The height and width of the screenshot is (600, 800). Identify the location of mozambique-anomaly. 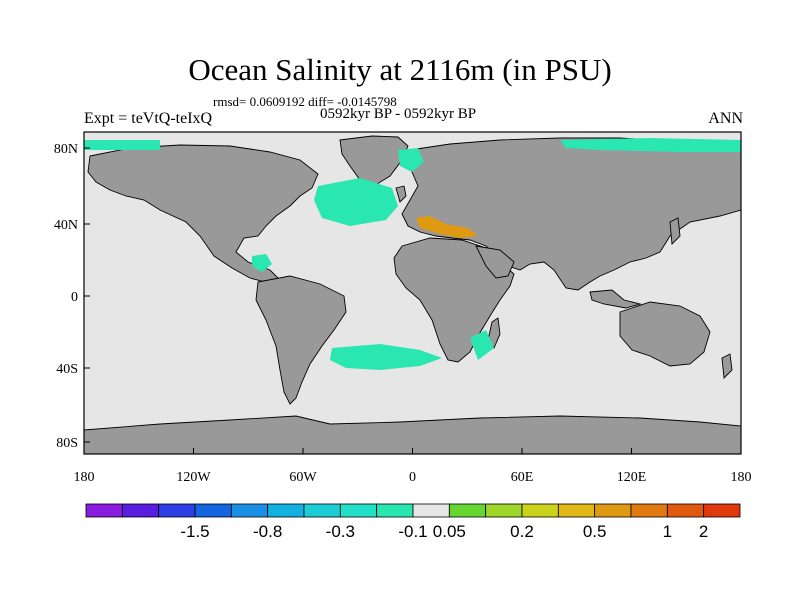
(482, 345).